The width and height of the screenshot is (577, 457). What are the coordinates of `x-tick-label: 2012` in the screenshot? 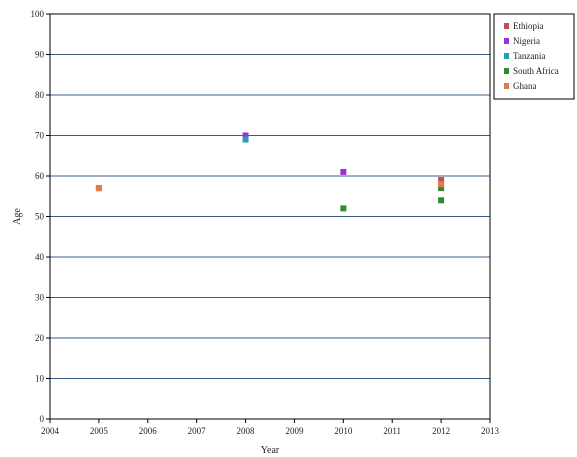 It's located at (441, 431).